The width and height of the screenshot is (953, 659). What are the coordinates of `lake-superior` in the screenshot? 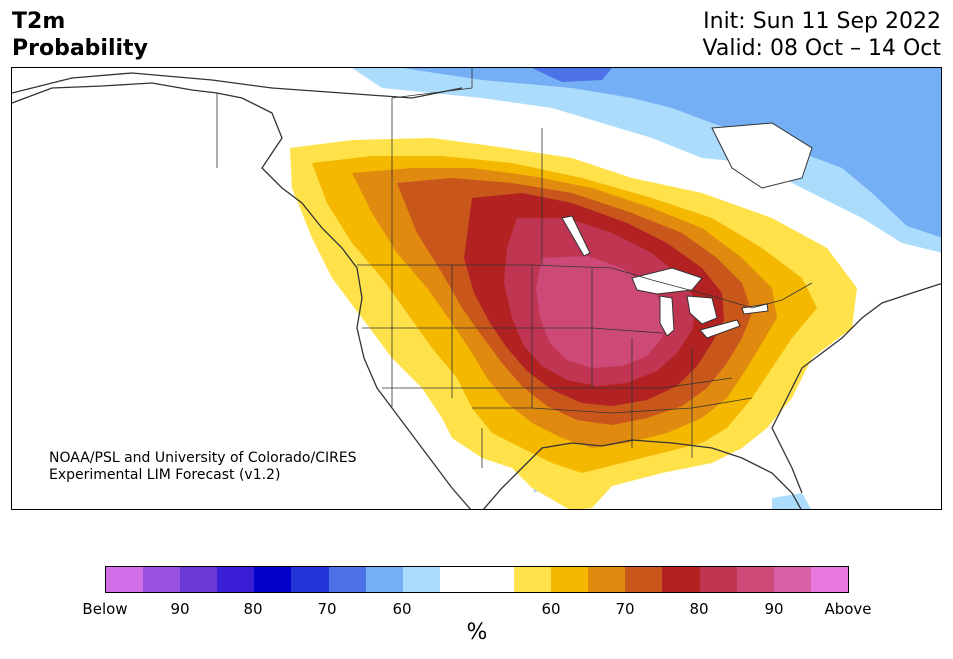 It's located at (667, 281).